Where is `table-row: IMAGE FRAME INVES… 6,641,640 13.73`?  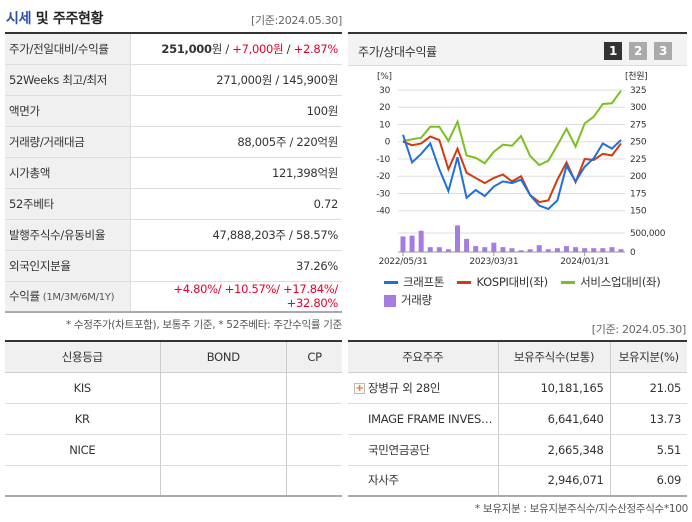 table-row: IMAGE FRAME INVES… 6,641,640 13.73 is located at coordinates (517, 419).